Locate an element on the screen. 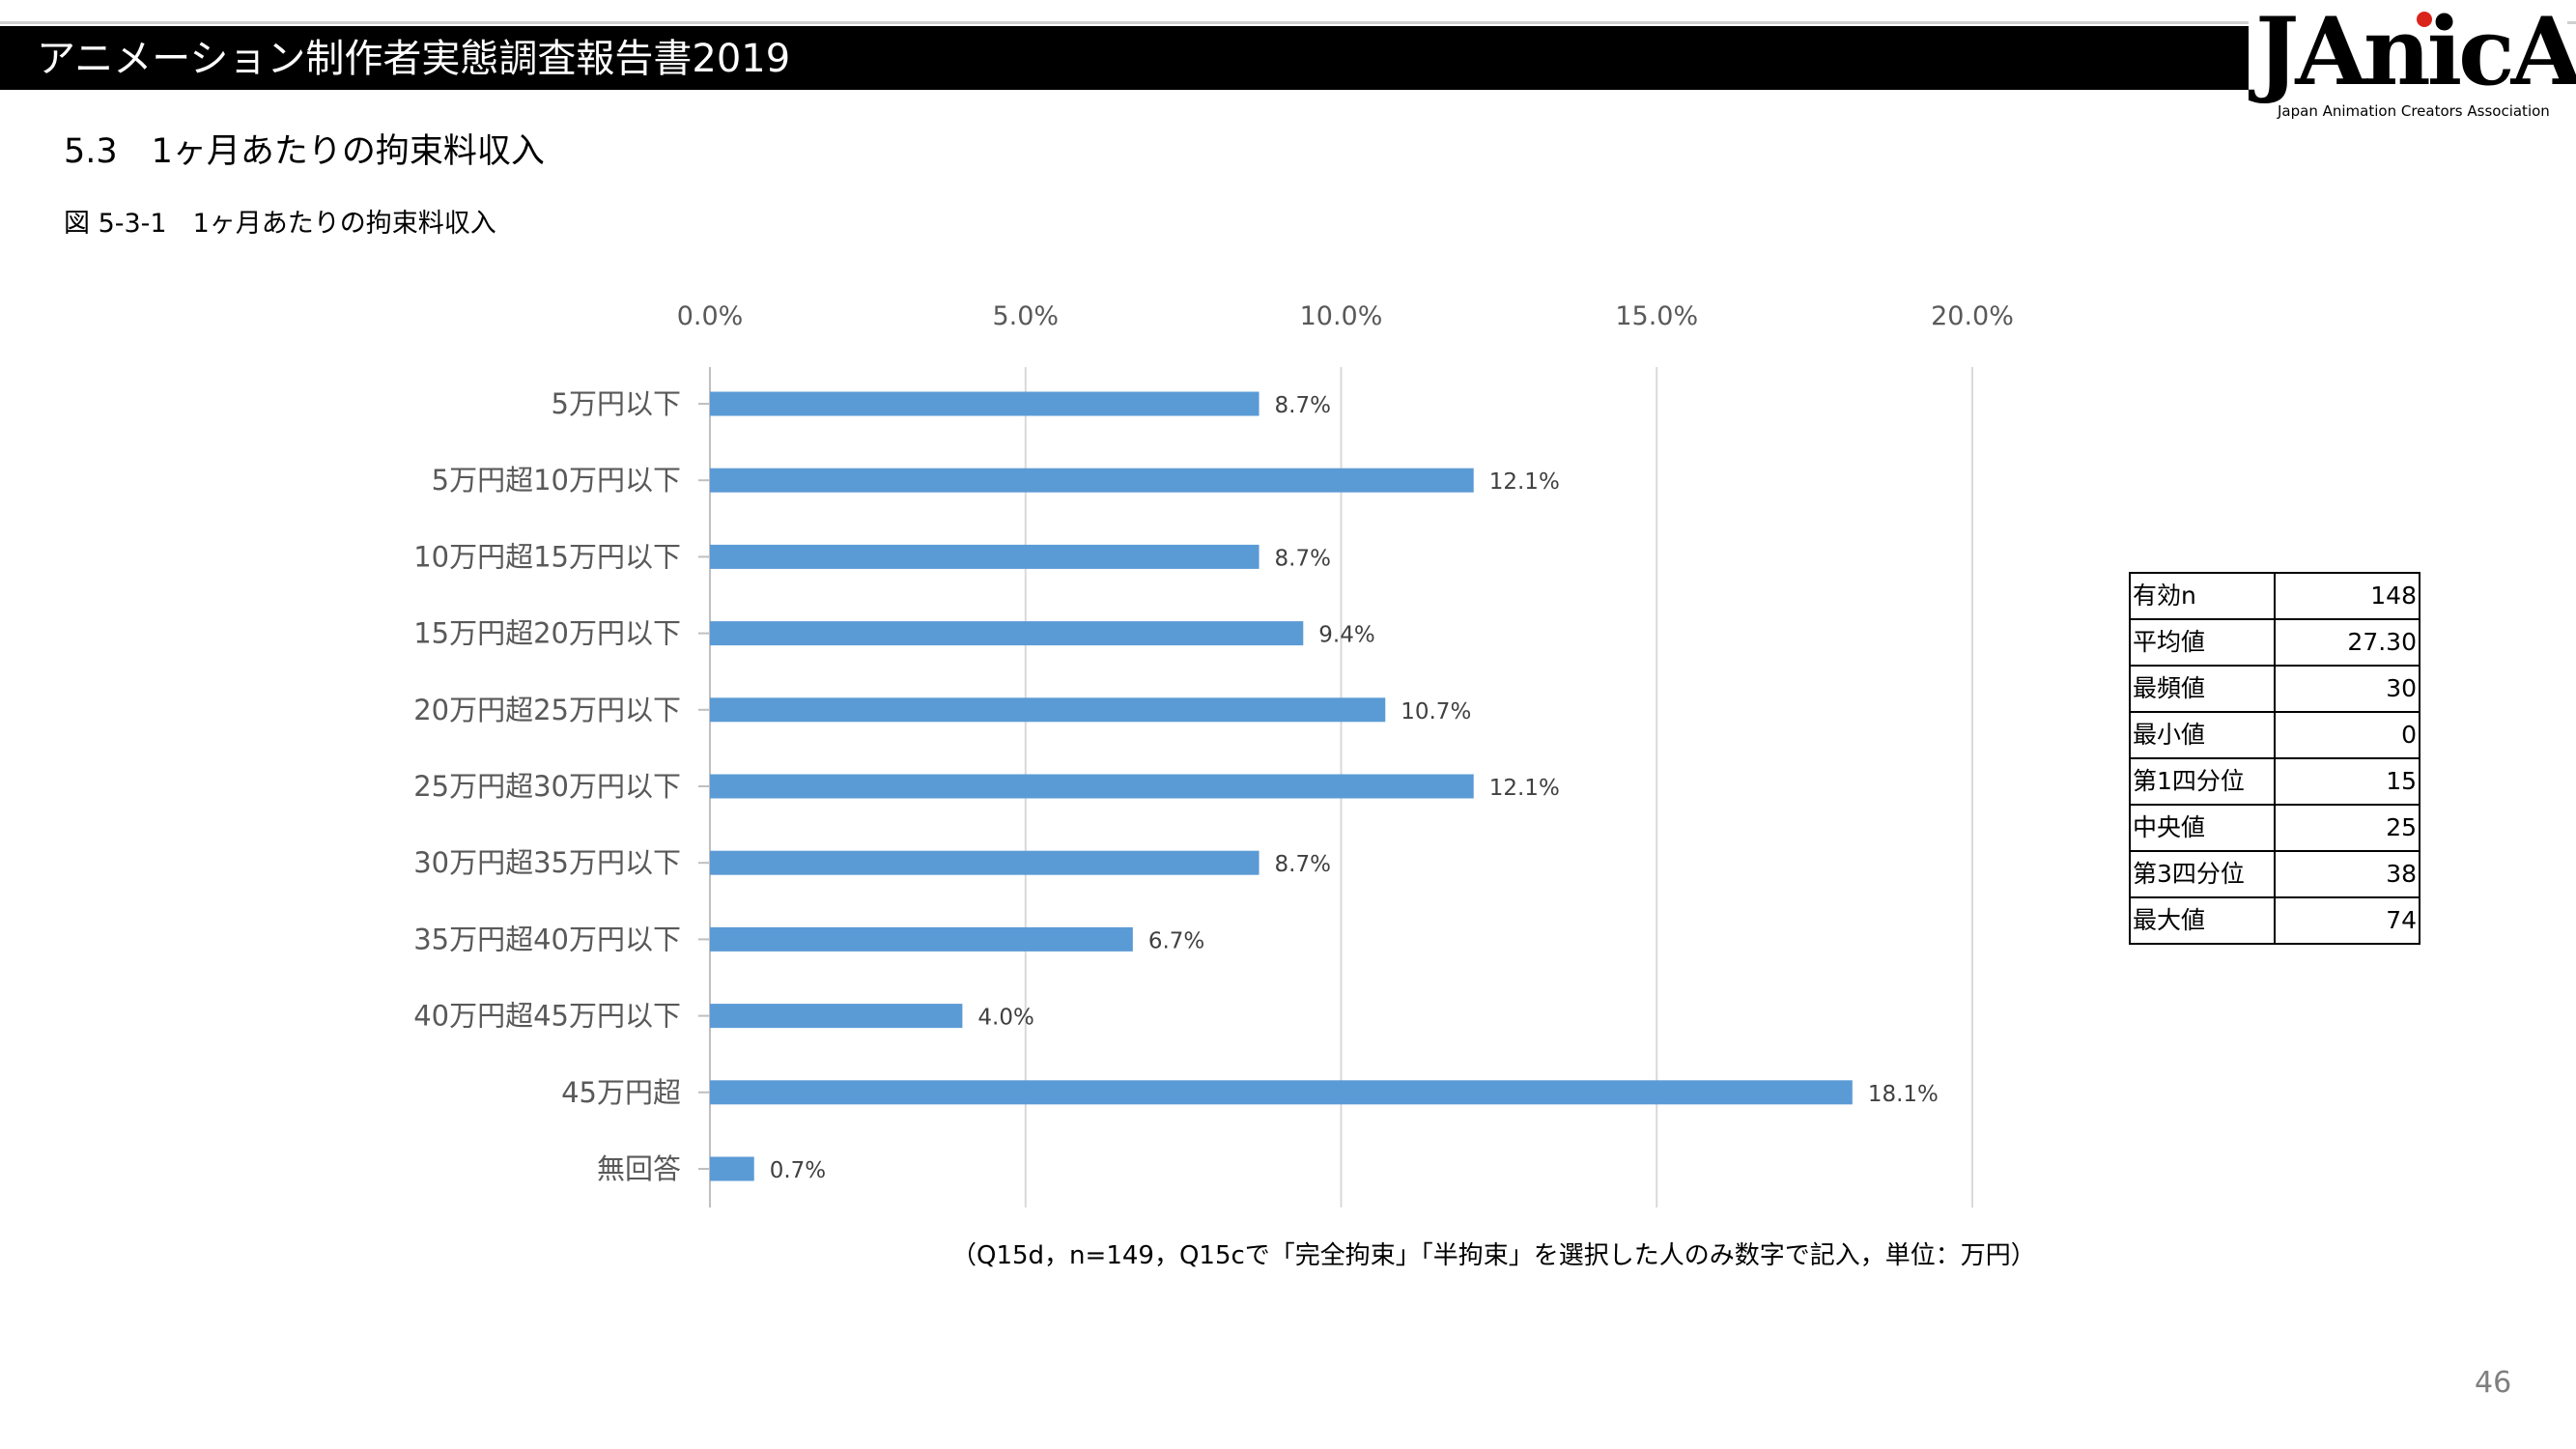 This screenshot has height=1449, width=2576. data-label: 4.0% is located at coordinates (1005, 1018).